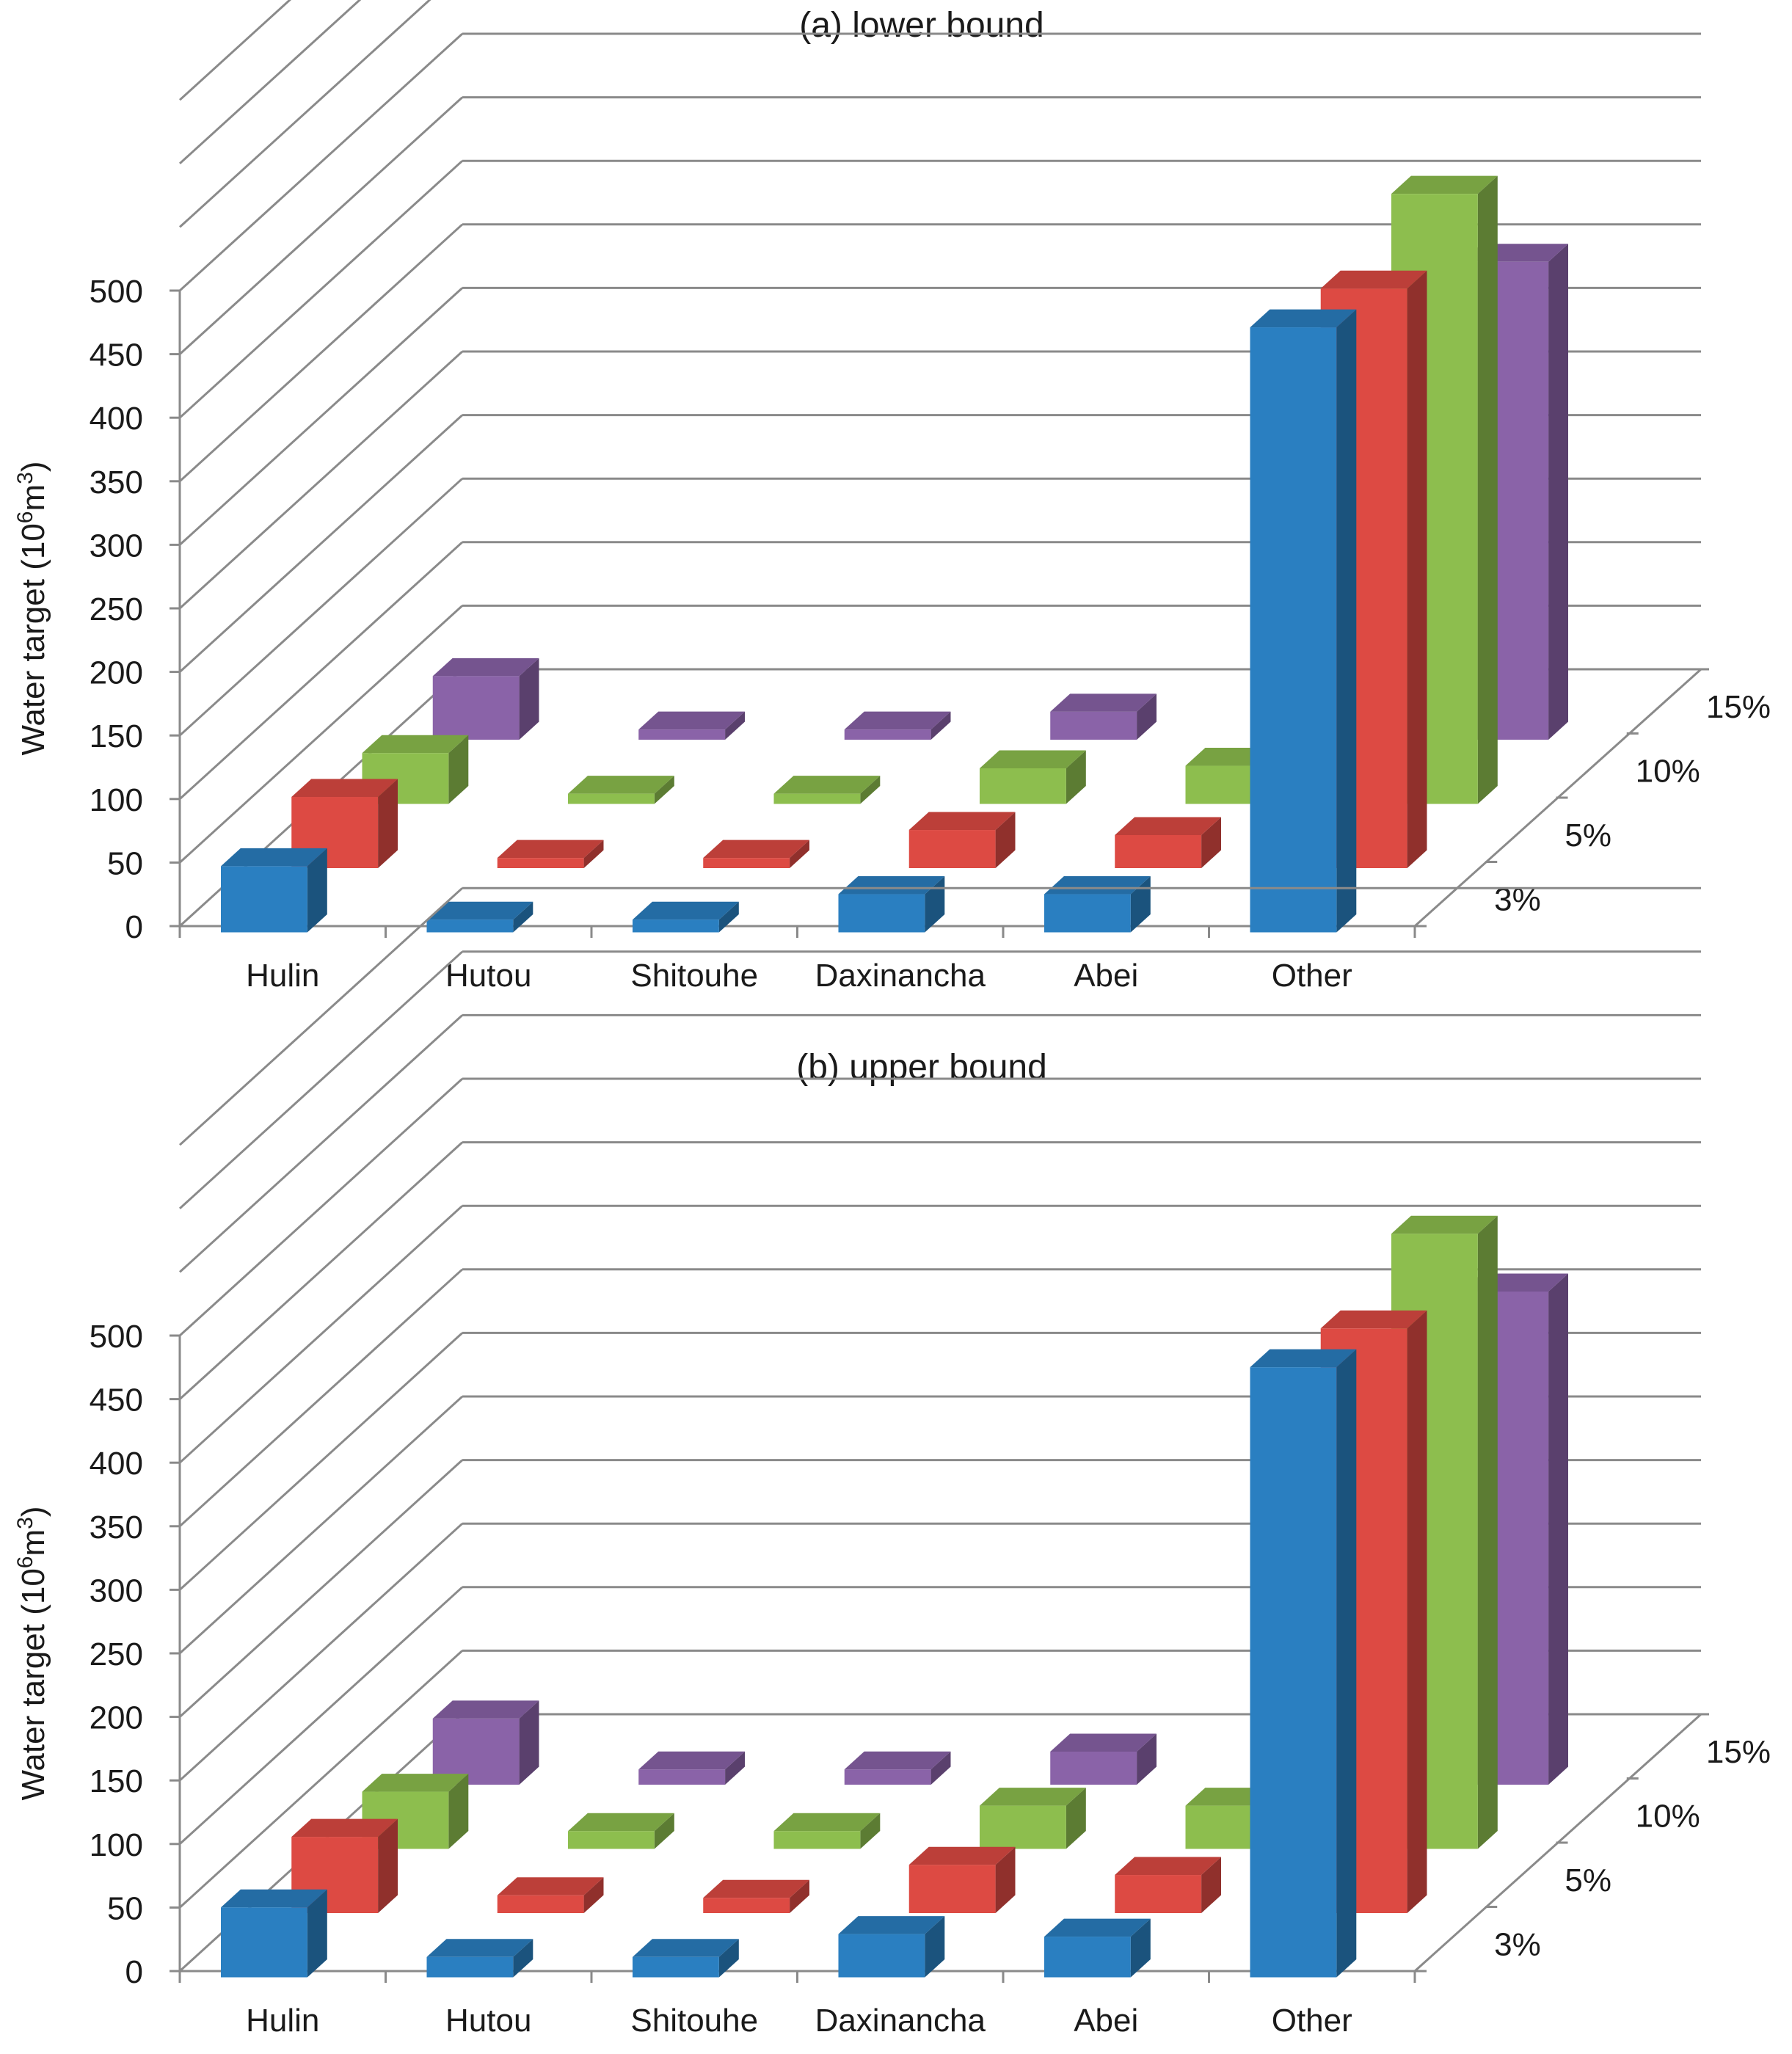  I want to click on series-depth-labels: 3% 5% 10%15%, so click(1593, 1843).